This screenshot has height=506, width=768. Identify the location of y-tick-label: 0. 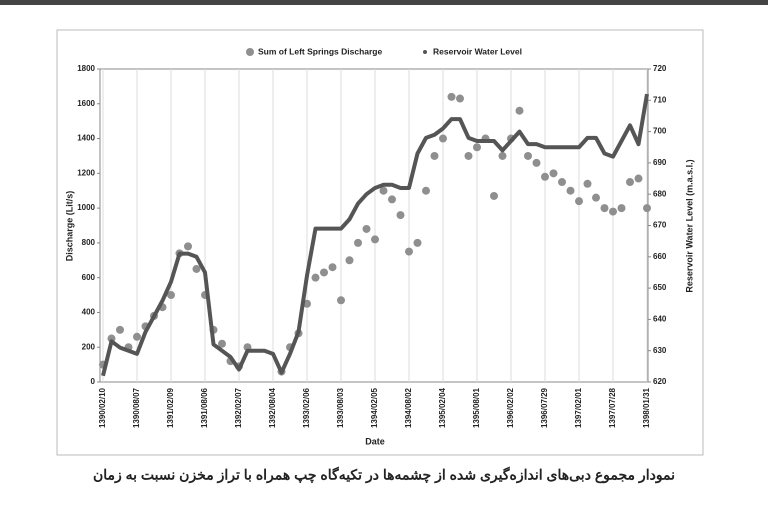
(93, 381).